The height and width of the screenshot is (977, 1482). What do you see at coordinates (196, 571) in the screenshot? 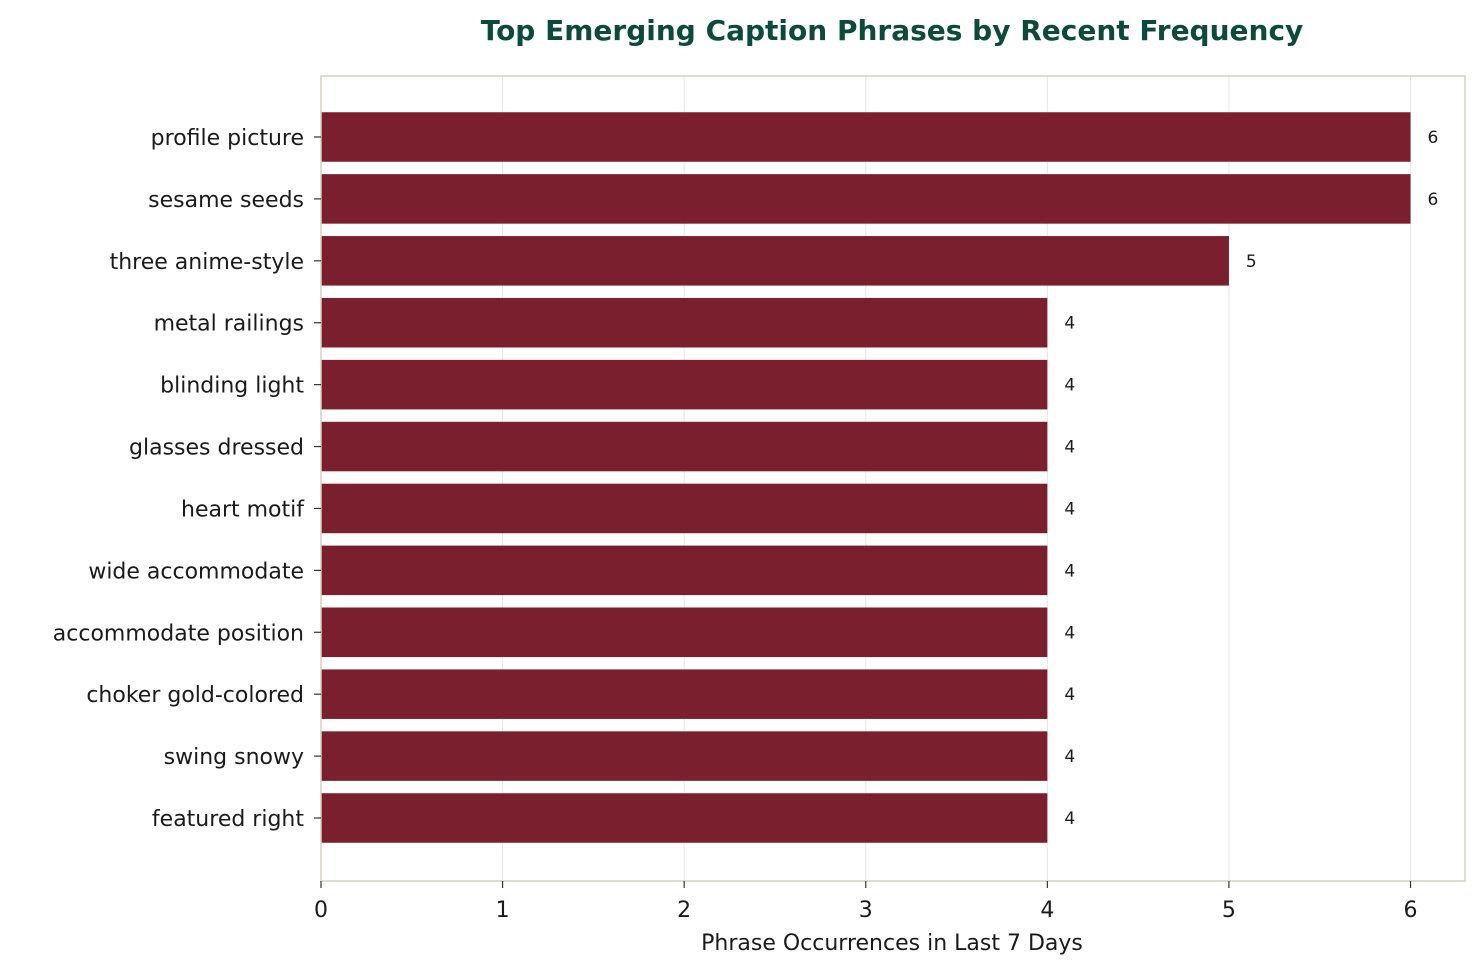
I see `y-tick-label: wide accommodate` at bounding box center [196, 571].